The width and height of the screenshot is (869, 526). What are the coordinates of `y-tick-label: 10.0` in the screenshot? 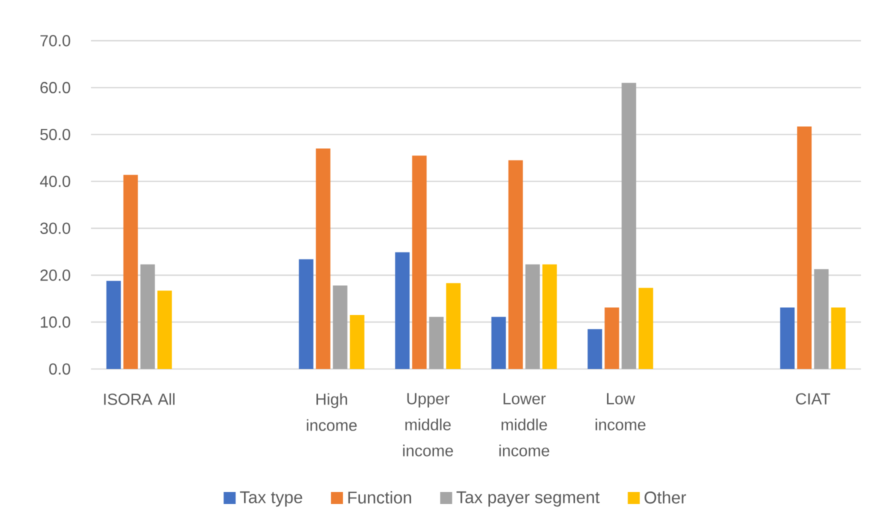 It's located at (55, 322).